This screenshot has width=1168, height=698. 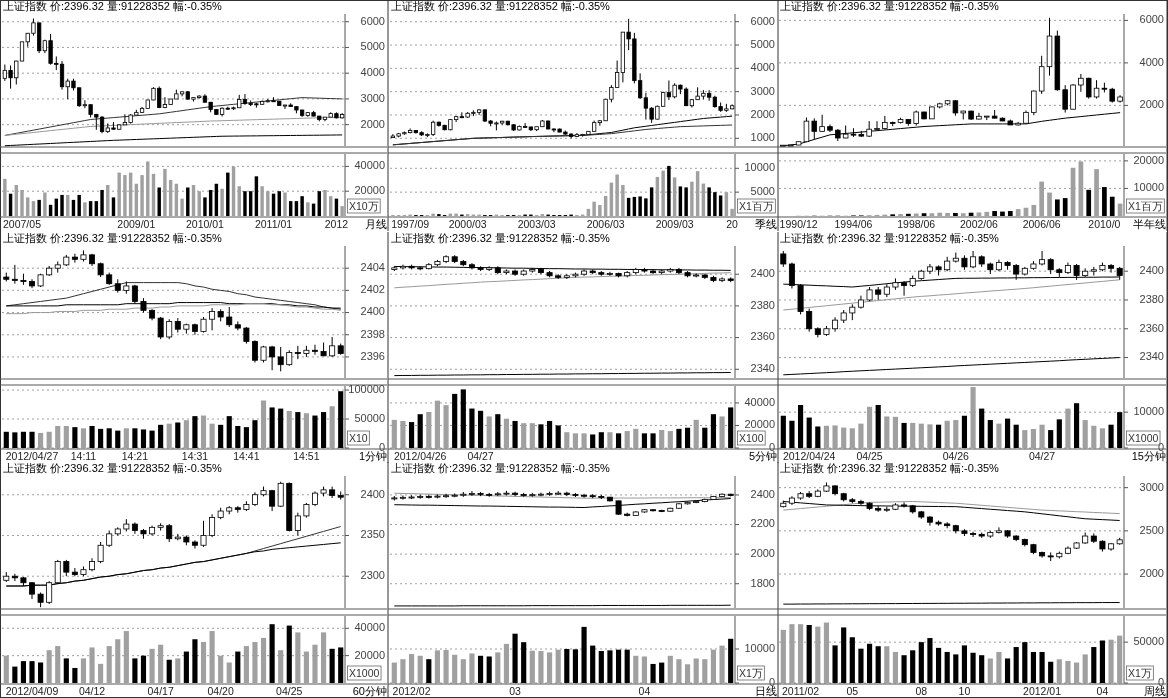 What do you see at coordinates (809, 456) in the screenshot?
I see `x-tick-label: 2012/04/24` at bounding box center [809, 456].